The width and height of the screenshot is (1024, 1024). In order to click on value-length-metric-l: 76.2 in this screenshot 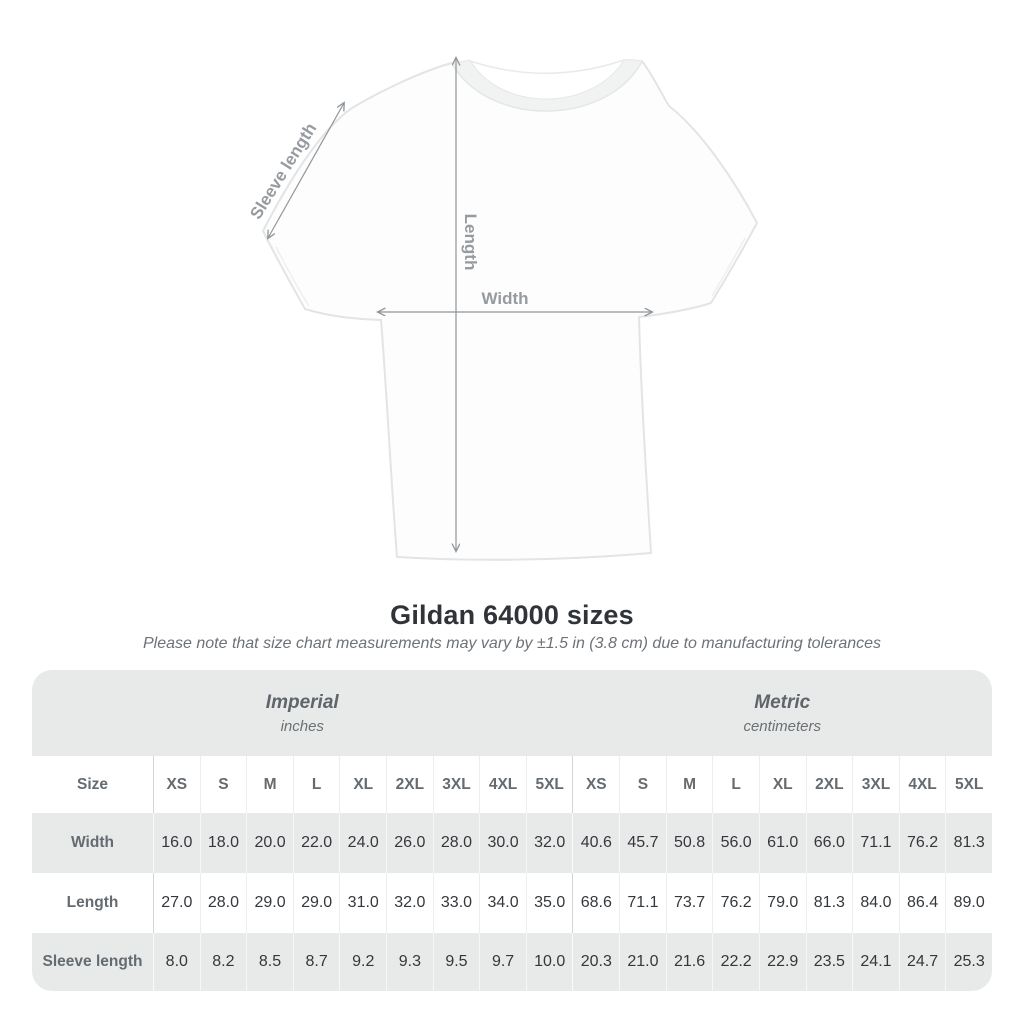, I will do `click(735, 903)`.